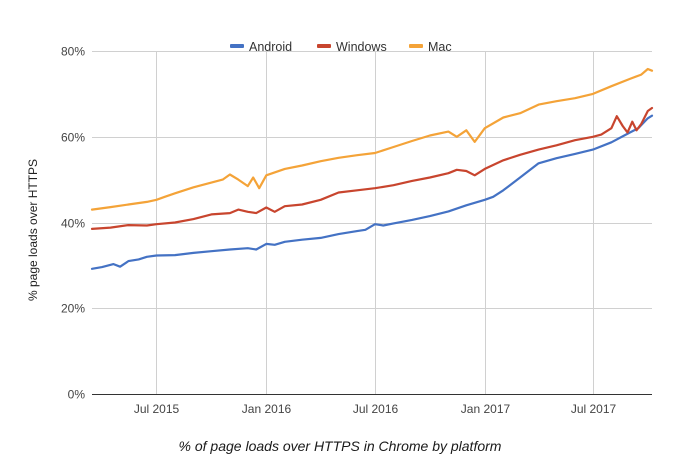  I want to click on y-tick-label: 40%, so click(73, 224).